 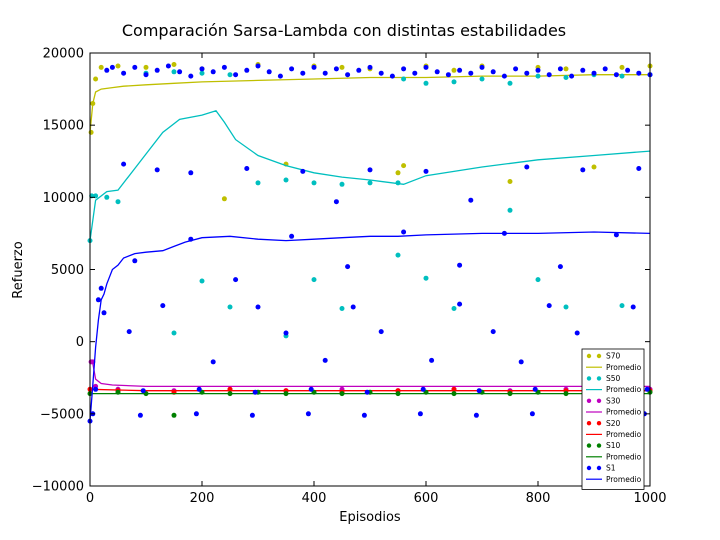 I want to click on y-tick-label: −10000, so click(x=58, y=487).